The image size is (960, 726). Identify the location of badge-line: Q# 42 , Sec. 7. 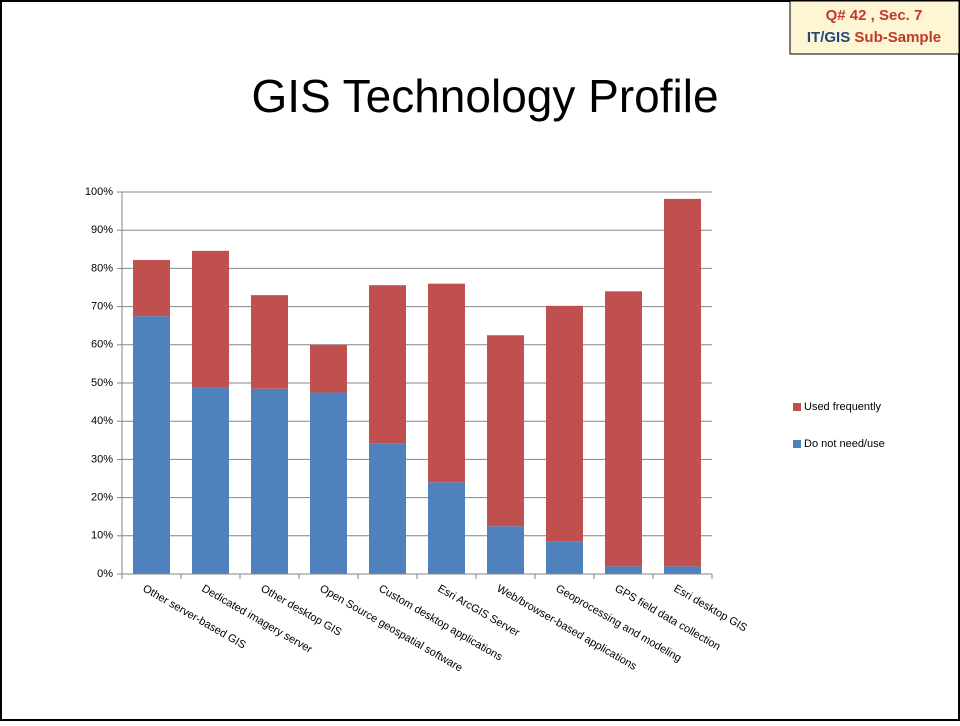
(874, 15).